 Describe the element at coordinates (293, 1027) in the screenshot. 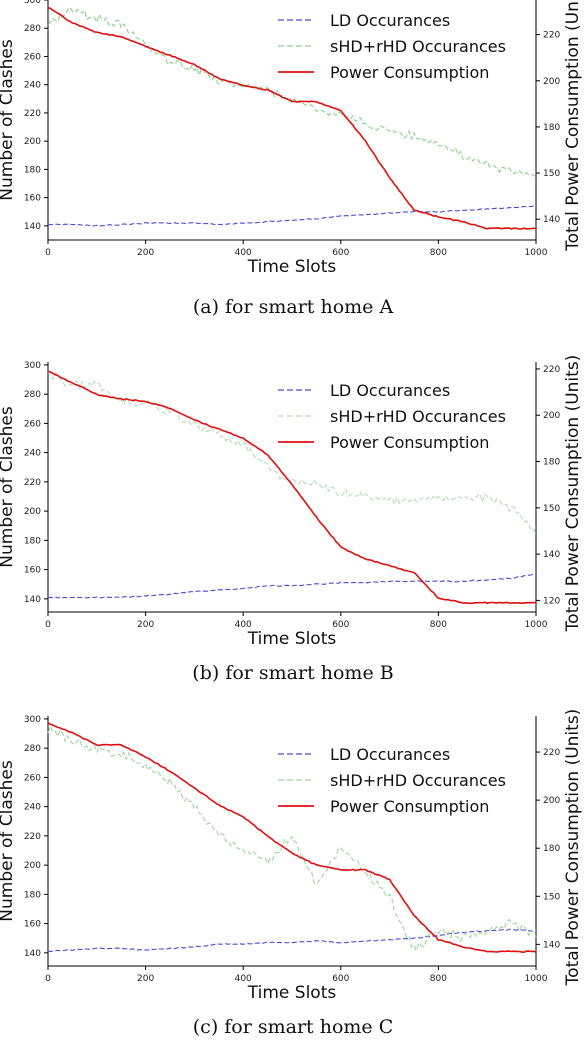

I see `chart-caption-c: (c) for smart home C` at that location.